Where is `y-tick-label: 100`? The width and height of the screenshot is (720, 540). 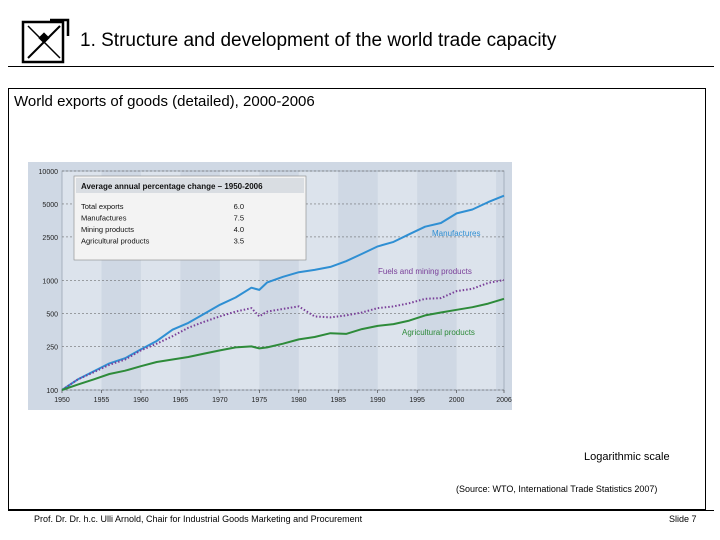
y-tick-label: 100 is located at coordinates (52, 391).